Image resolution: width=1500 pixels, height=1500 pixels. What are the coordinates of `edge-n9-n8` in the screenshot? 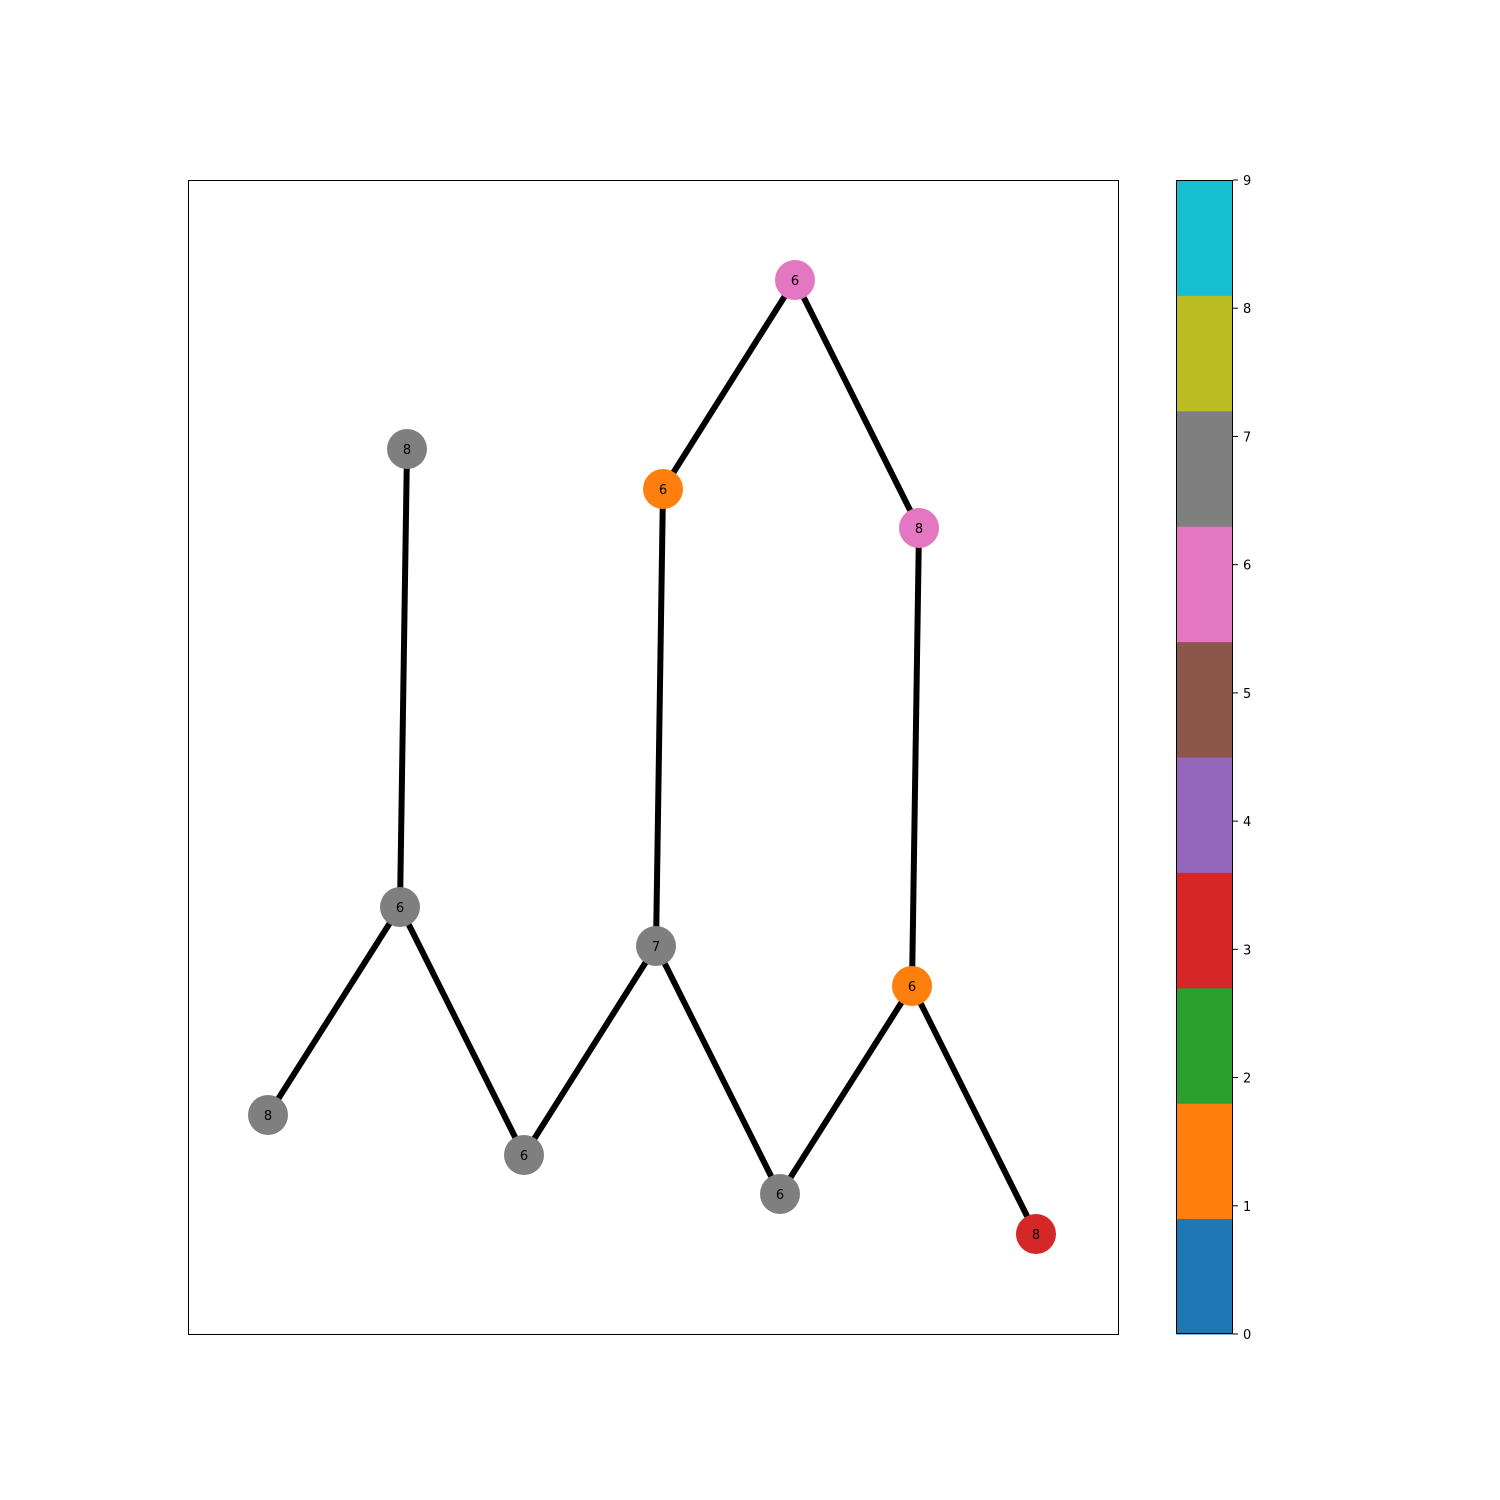 It's located at (846, 1090).